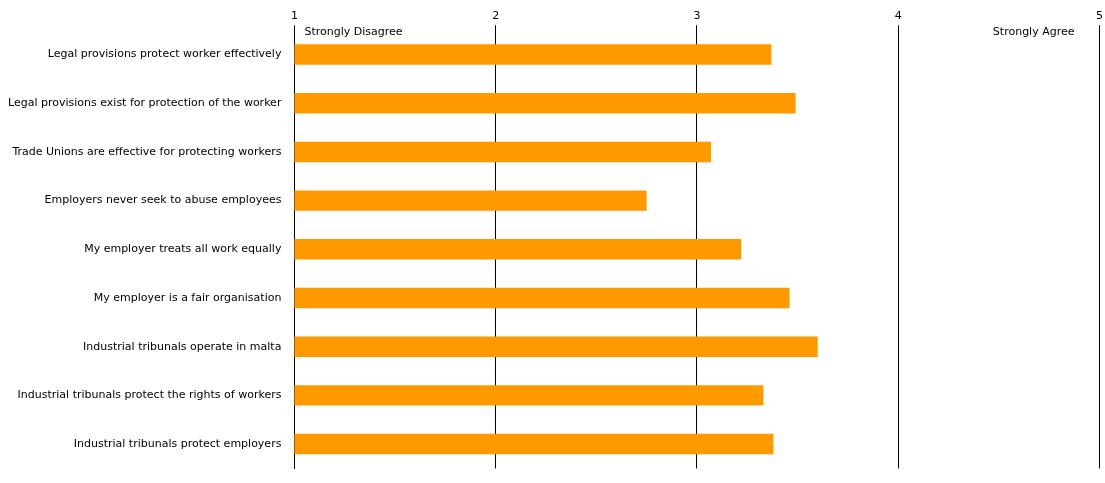 Image resolution: width=1105 pixels, height=483 pixels. What do you see at coordinates (187, 297) in the screenshot?
I see `y-tick-label: My employer is a fair organisation` at bounding box center [187, 297].